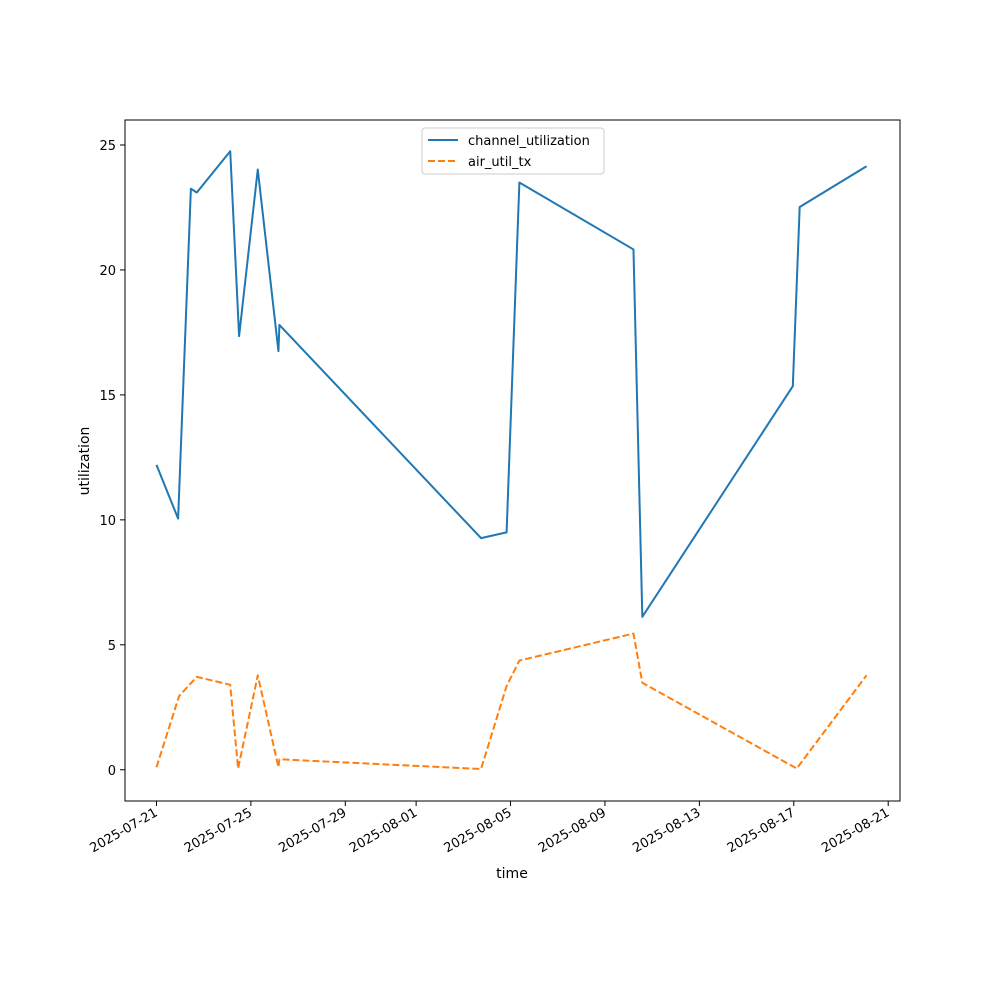 The height and width of the screenshot is (1000, 1000). I want to click on legend-box, so click(513, 151).